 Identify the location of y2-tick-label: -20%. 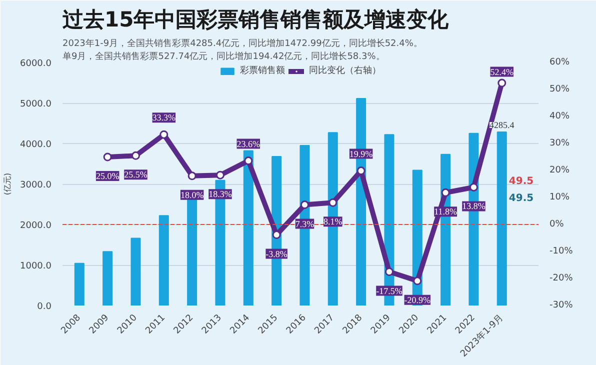
(562, 279).